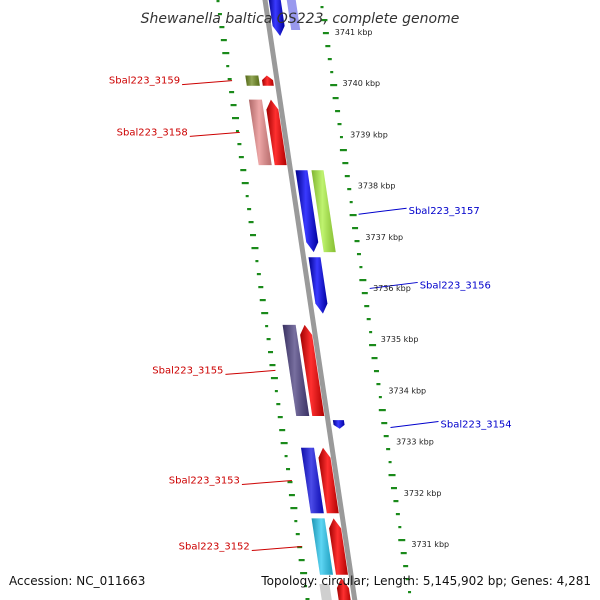 This screenshot has width=600, height=600. Describe the element at coordinates (423, 493) in the screenshot. I see `kbp-tick-label: 3732 kbp` at that location.